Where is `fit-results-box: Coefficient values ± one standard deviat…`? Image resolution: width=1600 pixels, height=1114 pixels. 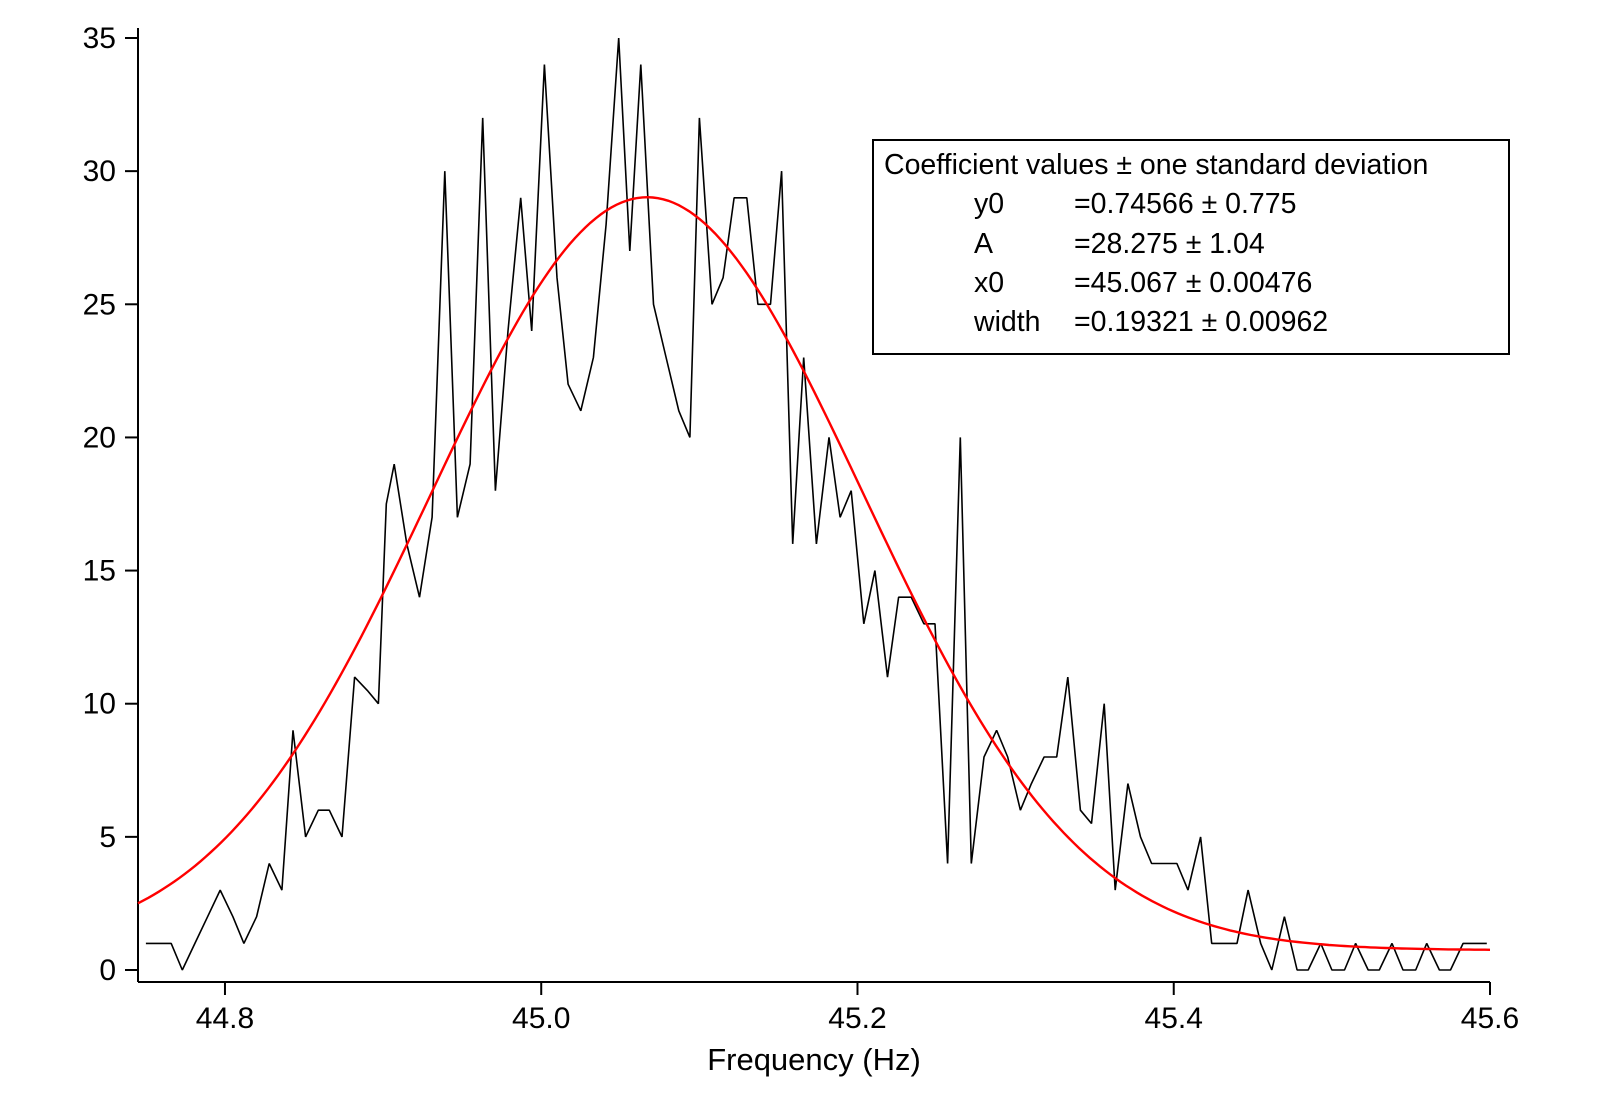 fit-results-box: Coefficient values ± one standard deviat… is located at coordinates (1191, 247).